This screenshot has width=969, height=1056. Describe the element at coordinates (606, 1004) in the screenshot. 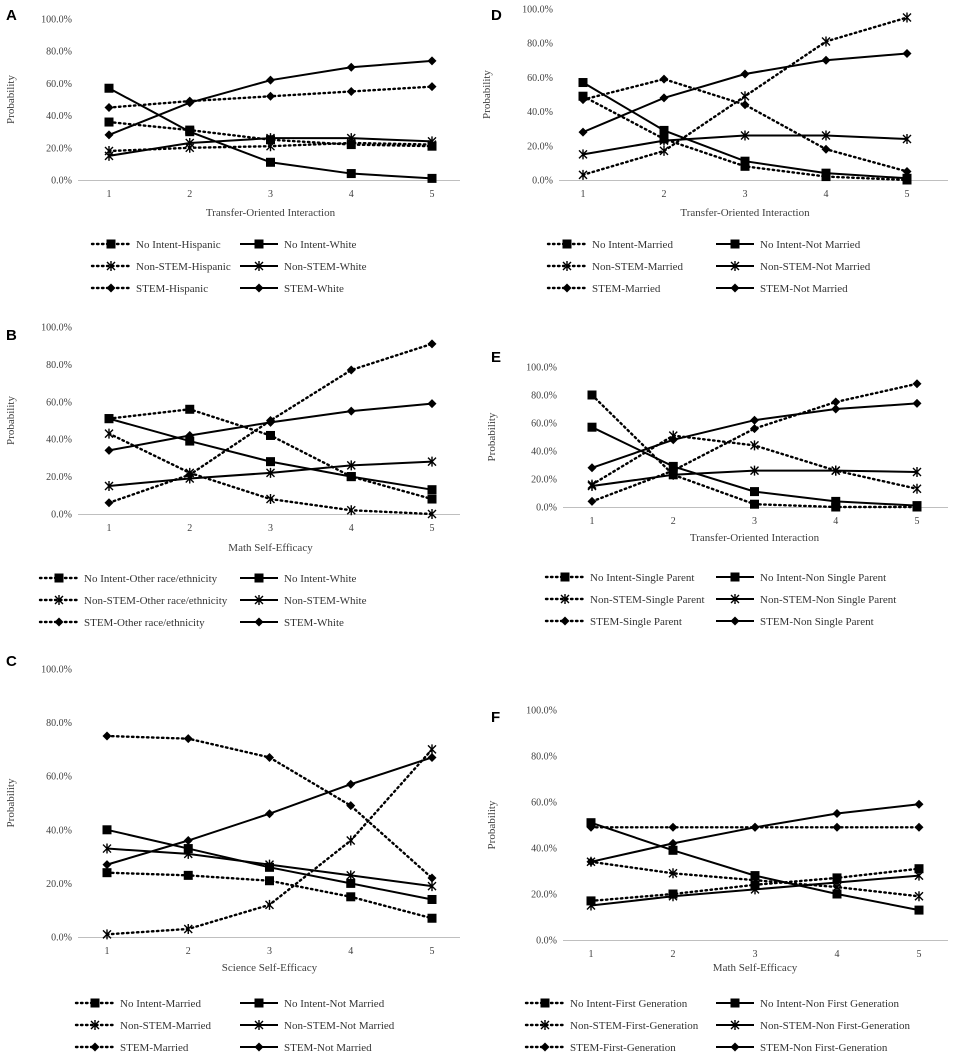

I see `legend-item: No Intent-First Generation` at that location.